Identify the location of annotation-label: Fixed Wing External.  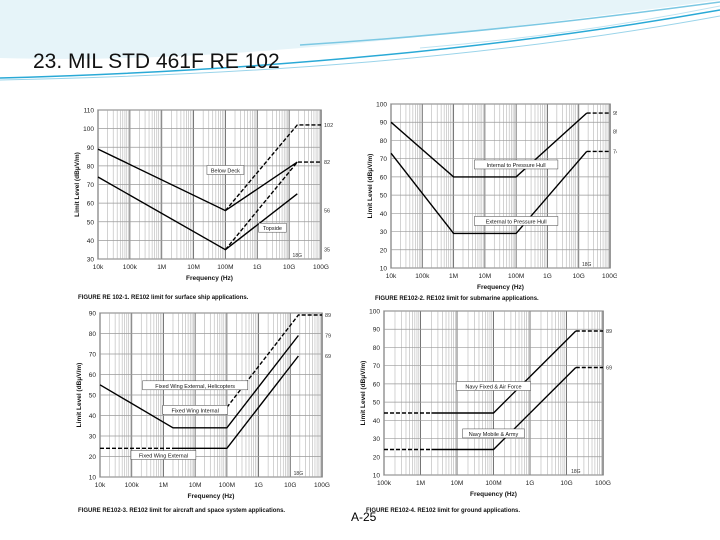
(163, 457).